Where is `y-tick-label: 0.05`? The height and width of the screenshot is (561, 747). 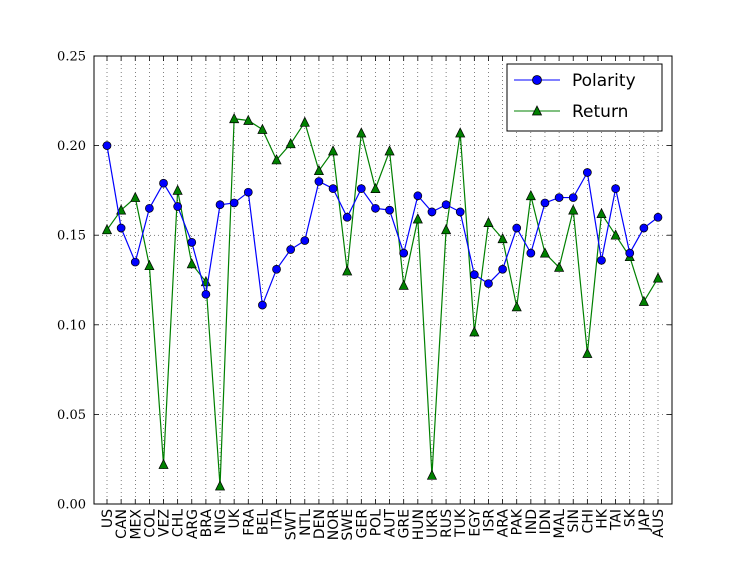 y-tick-label: 0.05 is located at coordinates (71, 415).